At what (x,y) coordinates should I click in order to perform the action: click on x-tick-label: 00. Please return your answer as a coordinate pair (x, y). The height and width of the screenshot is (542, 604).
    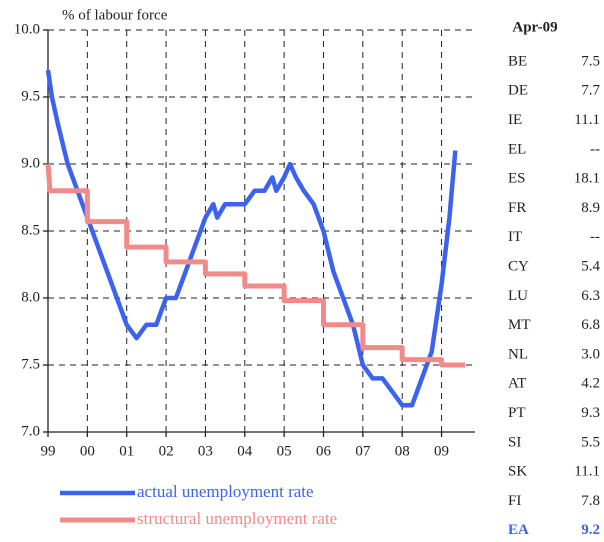
    Looking at the image, I should click on (87, 451).